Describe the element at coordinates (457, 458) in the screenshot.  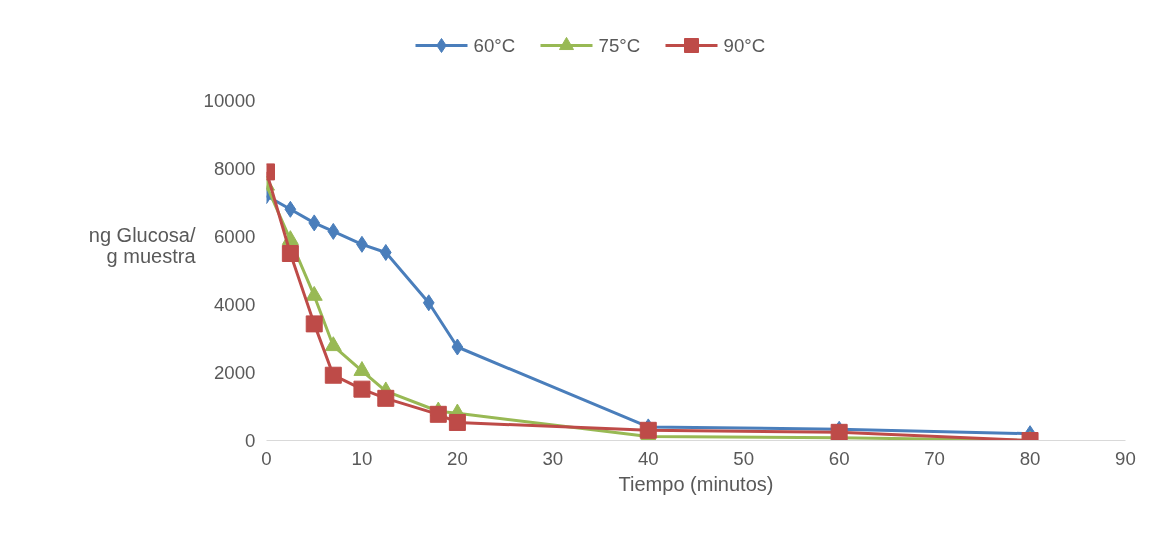
I see `x-tick-label: 20` at that location.